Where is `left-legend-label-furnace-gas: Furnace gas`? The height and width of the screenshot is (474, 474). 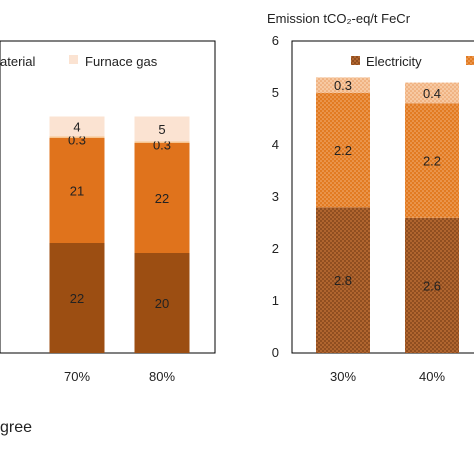
left-legend-label-furnace-gas: Furnace gas is located at coordinates (121, 61).